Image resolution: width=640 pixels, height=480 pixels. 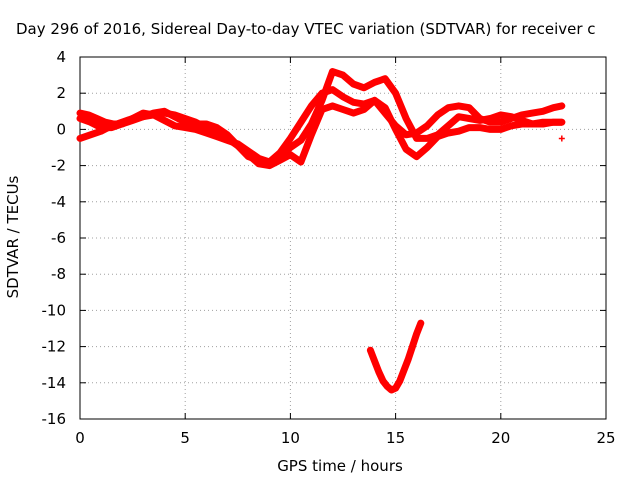 I want to click on x-tick-label: 0, so click(x=80, y=438).